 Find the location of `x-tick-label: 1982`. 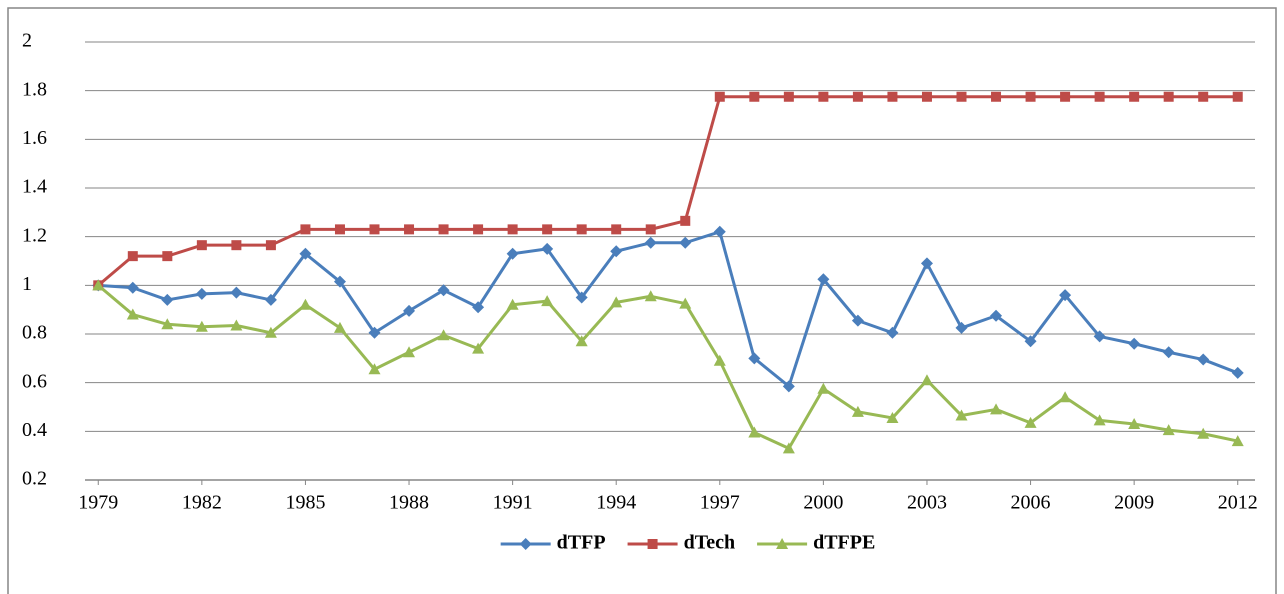

x-tick-label: 1982 is located at coordinates (202, 503).